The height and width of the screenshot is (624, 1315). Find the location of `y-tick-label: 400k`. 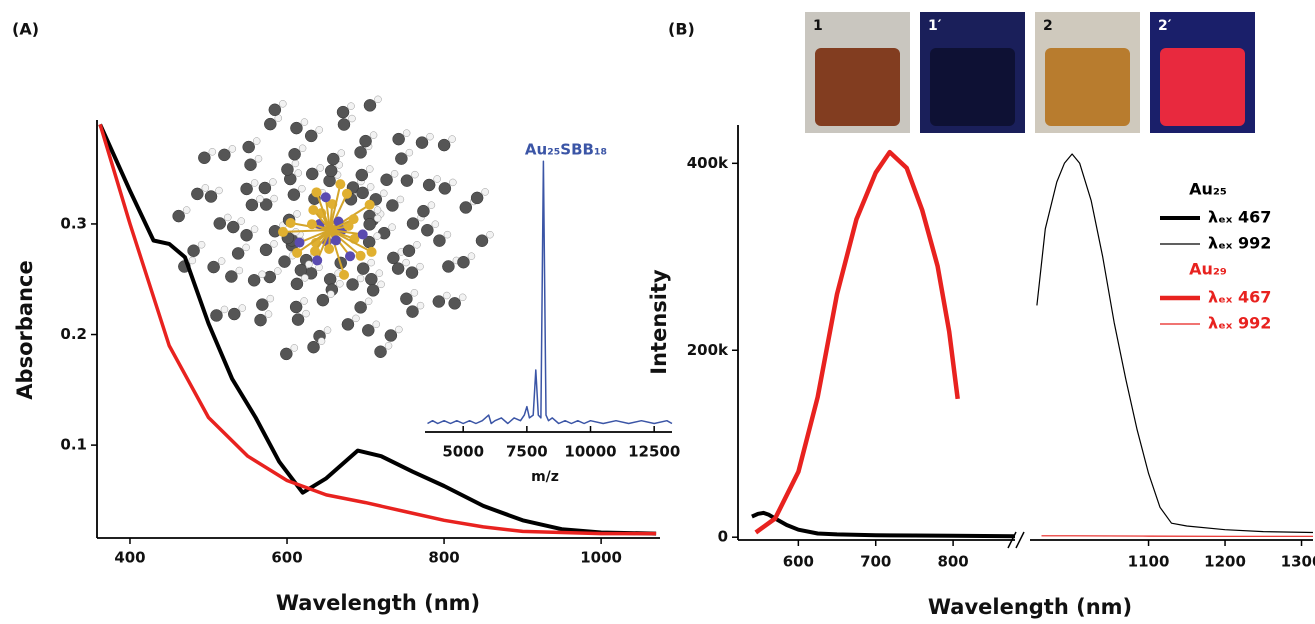

y-tick-label: 400k is located at coordinates (708, 163).